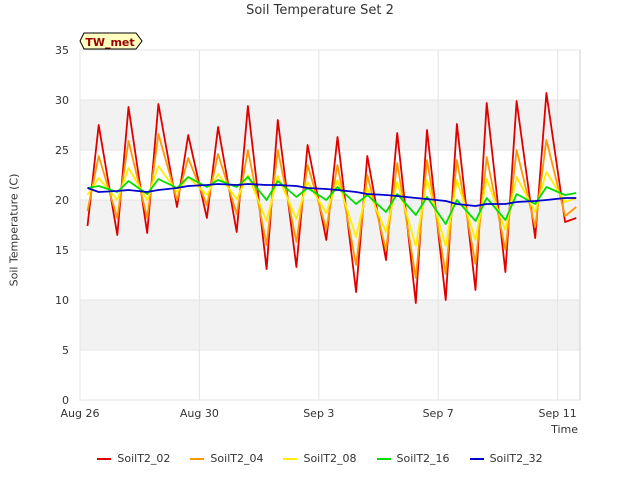 This screenshot has width=640, height=480. I want to click on station-tag-label: TW_met, so click(109, 42).